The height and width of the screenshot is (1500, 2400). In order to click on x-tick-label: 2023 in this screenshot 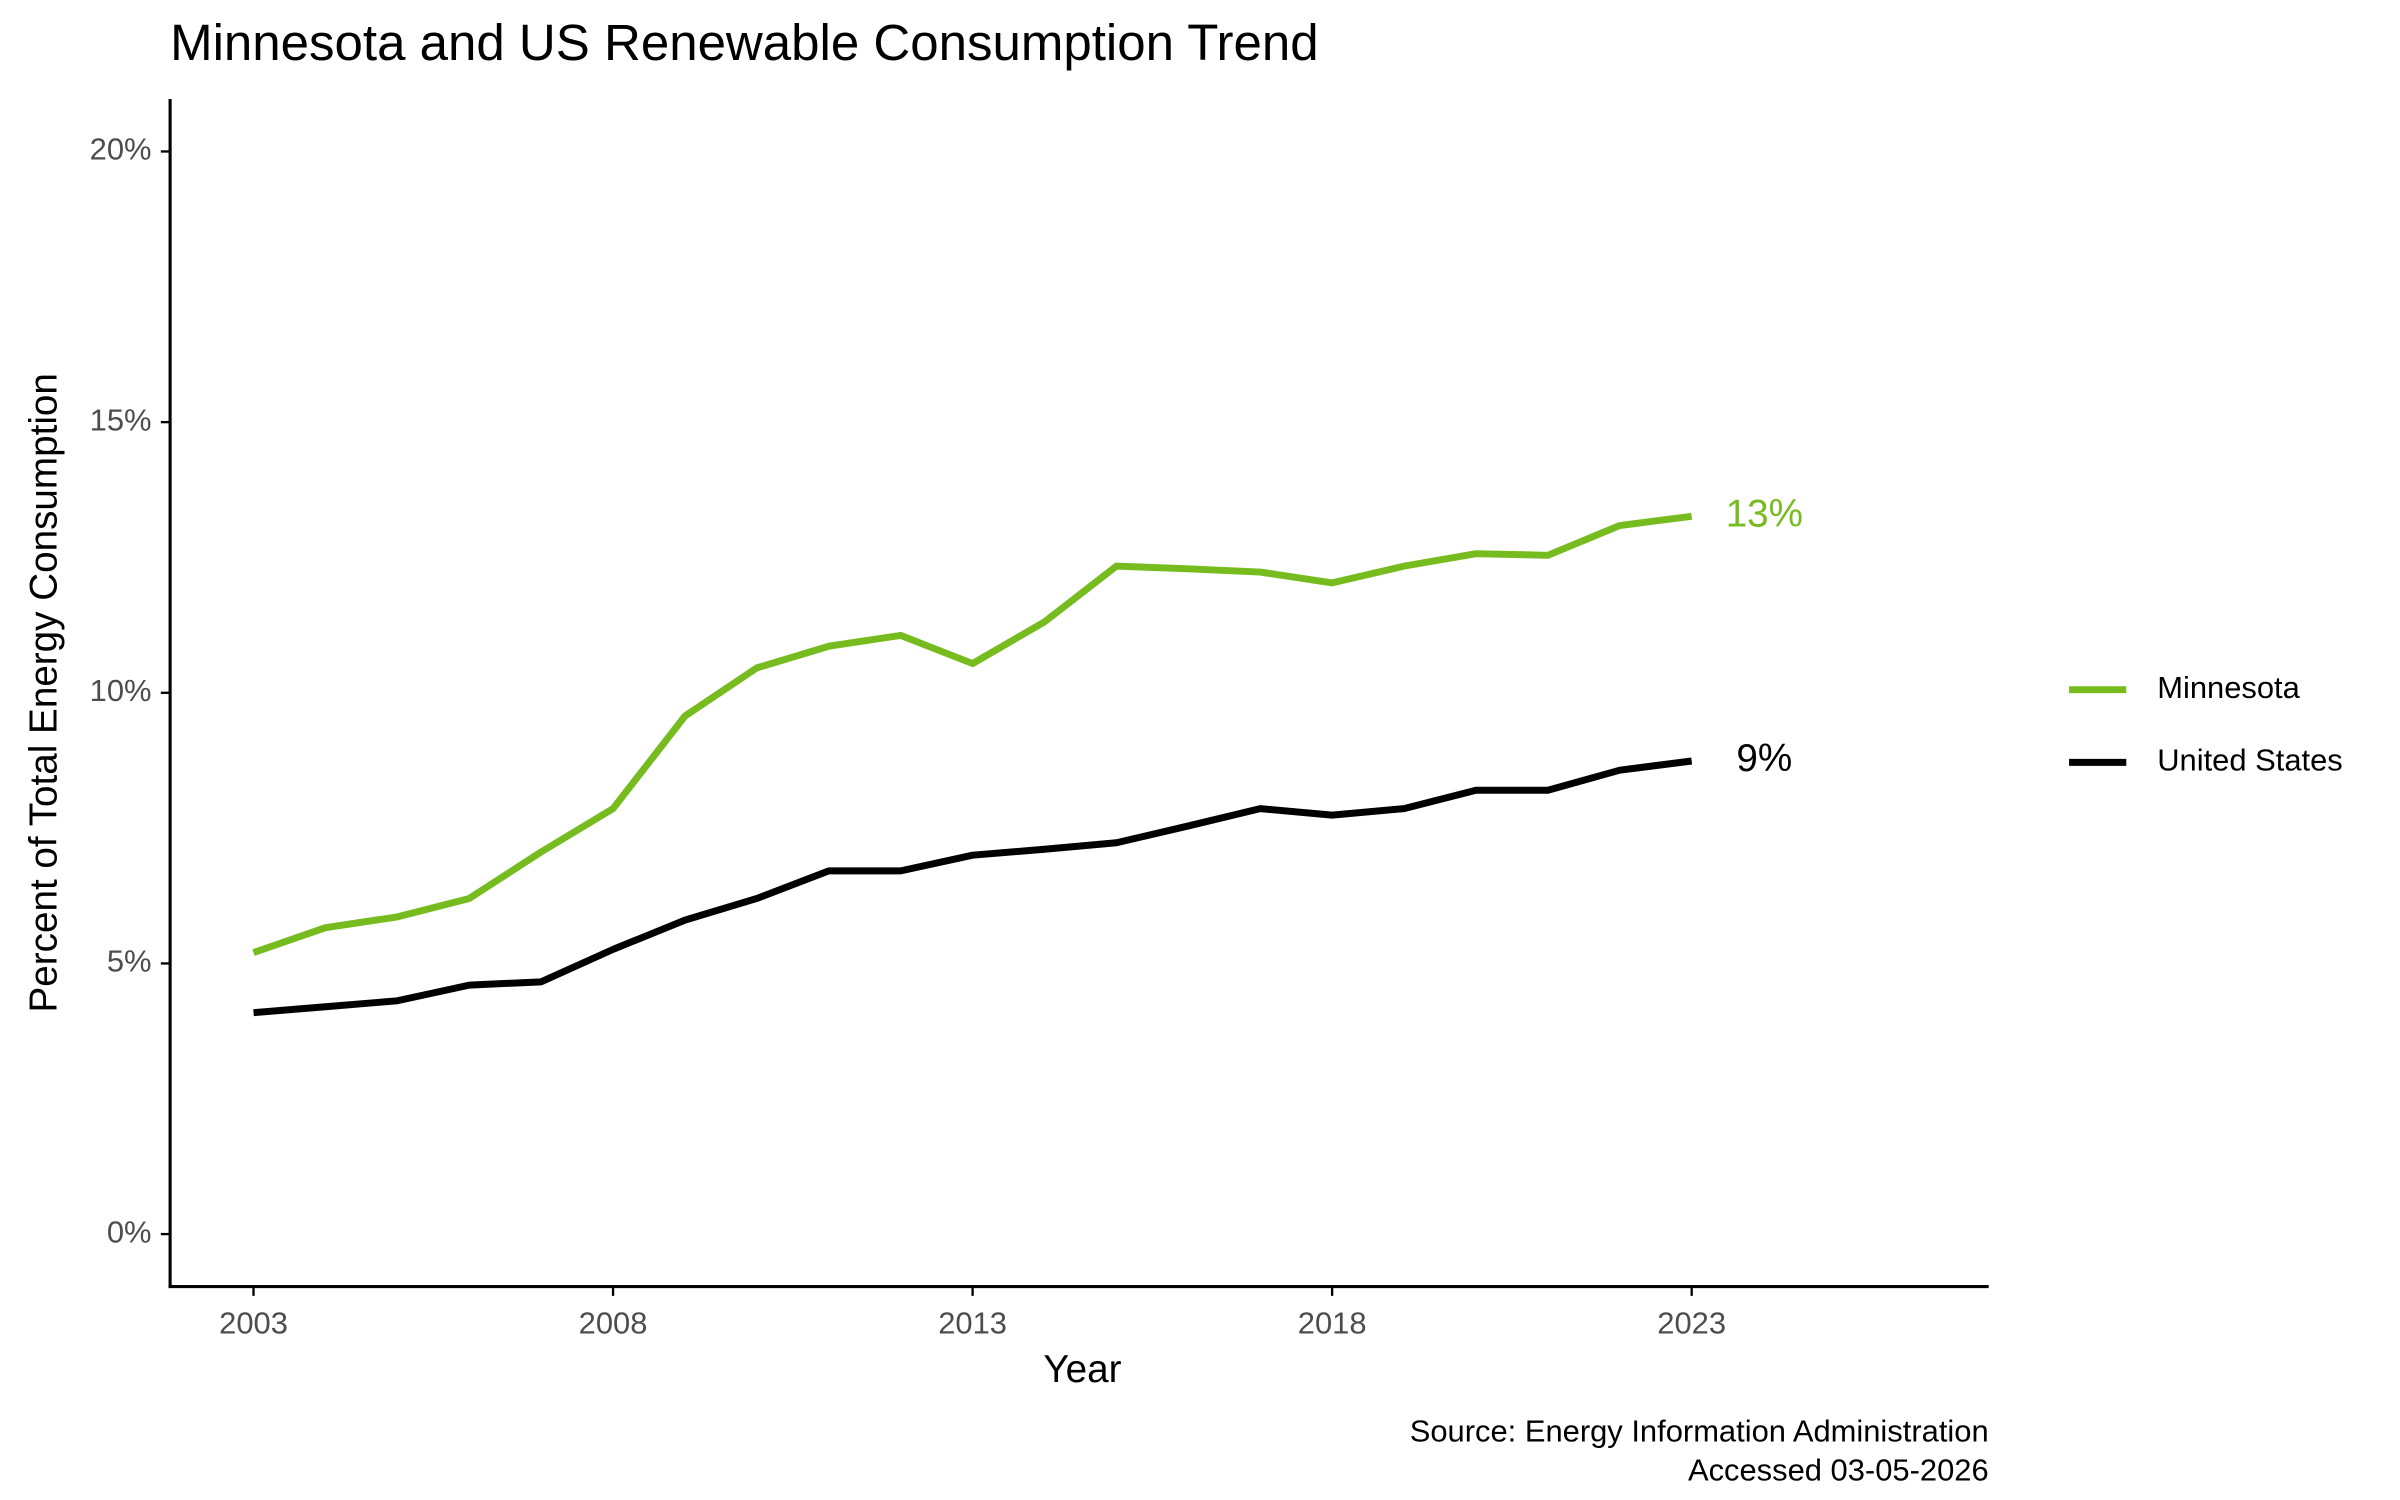, I will do `click(1691, 1322)`.